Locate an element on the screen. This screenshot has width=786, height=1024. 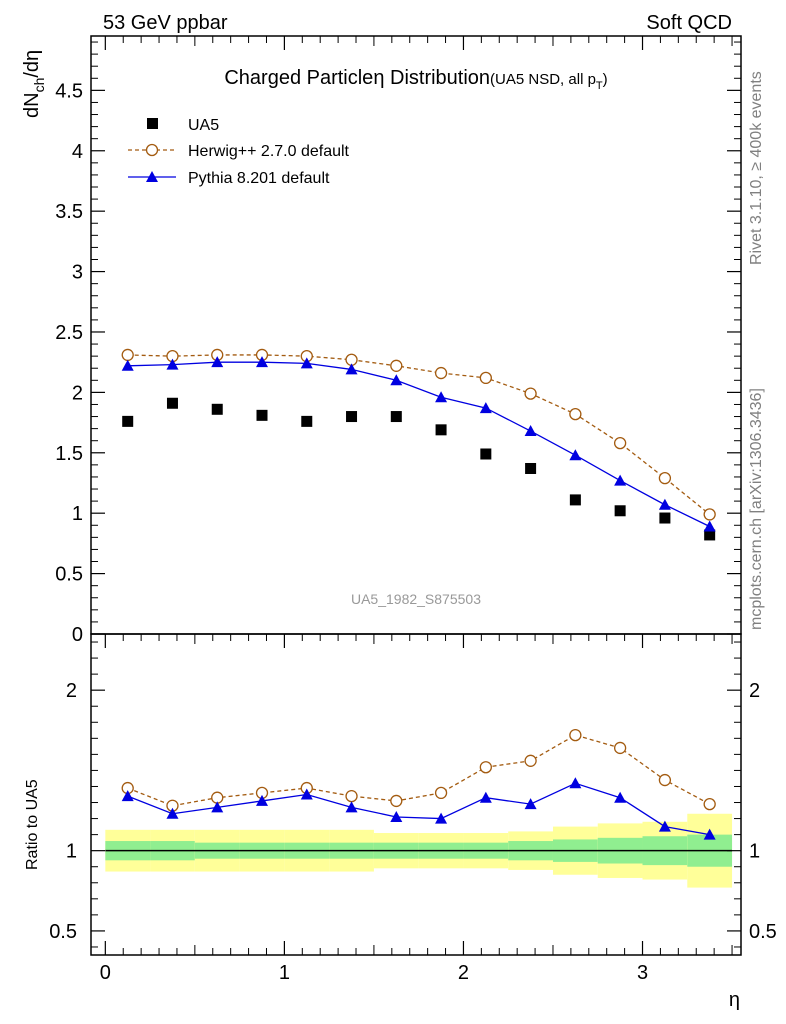
legend-item-pythia: Pythia 8.201 default is located at coordinates (229, 178).